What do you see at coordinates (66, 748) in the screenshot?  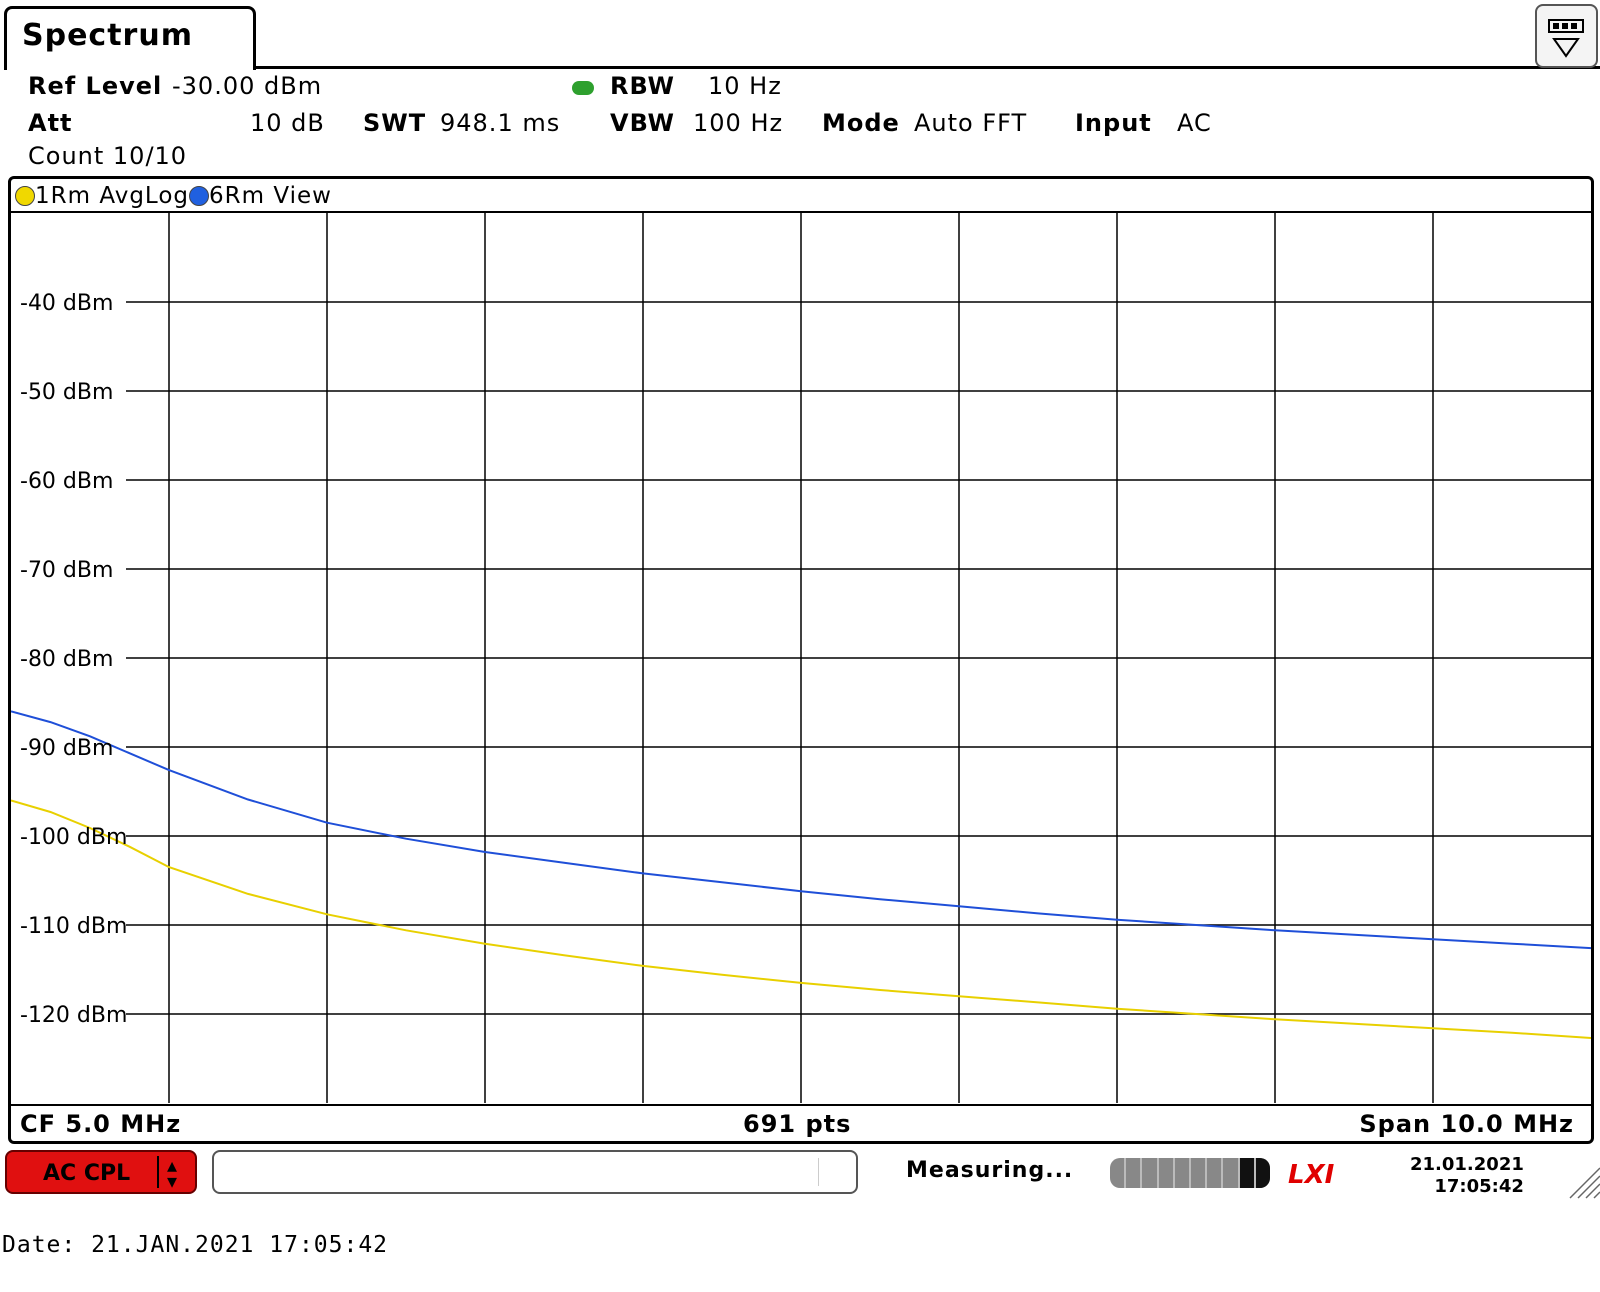 I see `y-tick-label: -90 dBm` at bounding box center [66, 748].